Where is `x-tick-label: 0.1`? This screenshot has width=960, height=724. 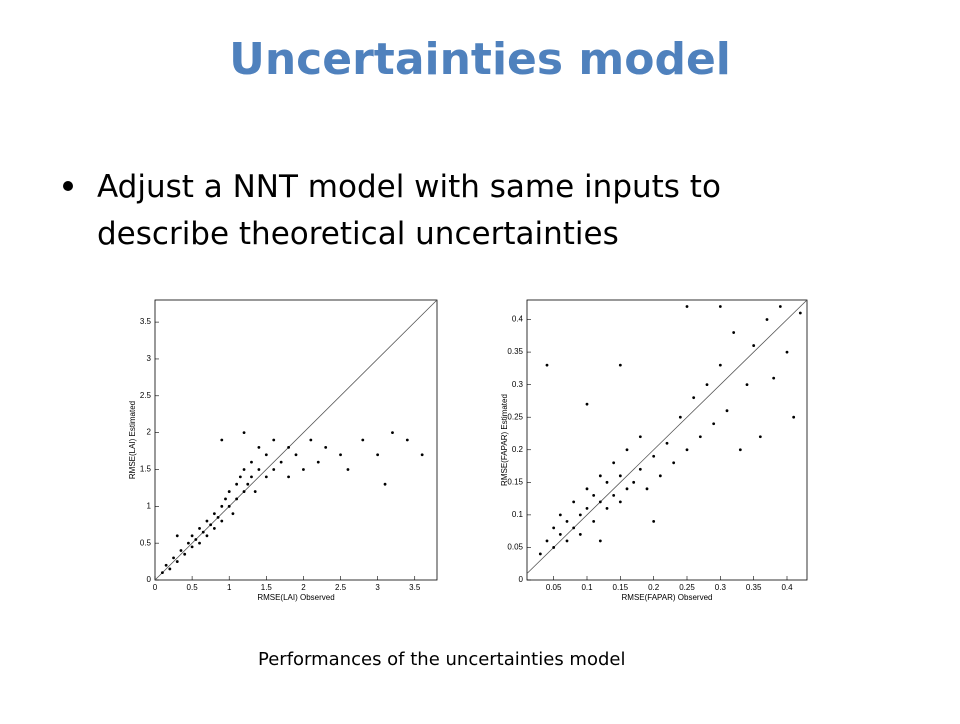
x-tick-label: 0.1 is located at coordinates (587, 587).